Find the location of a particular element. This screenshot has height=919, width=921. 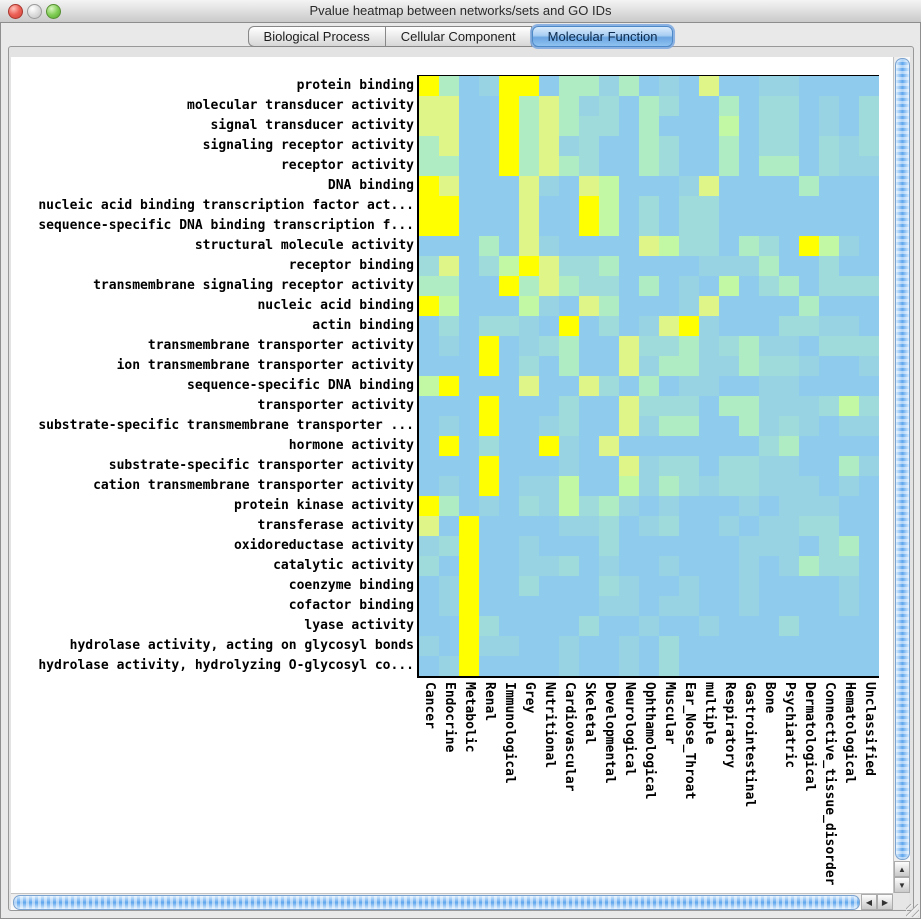

row-label: transmembrane transporter activity is located at coordinates (280, 345).